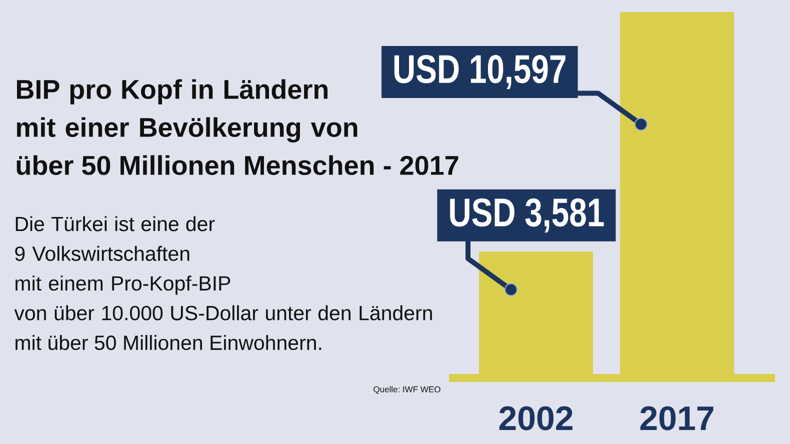 Image resolution: width=790 pixels, height=444 pixels. What do you see at coordinates (535, 418) in the screenshot?
I see `x-tick-label: 2002` at bounding box center [535, 418].